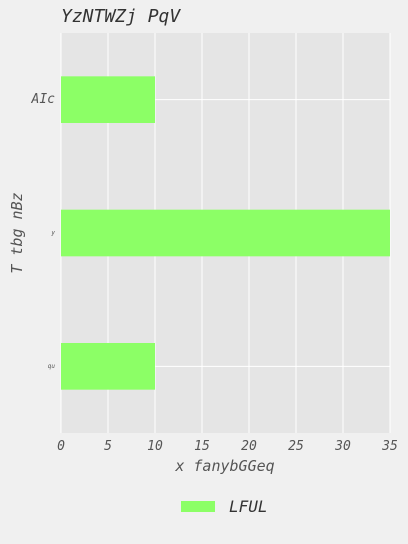  I want to click on bar-qu, so click(108, 366).